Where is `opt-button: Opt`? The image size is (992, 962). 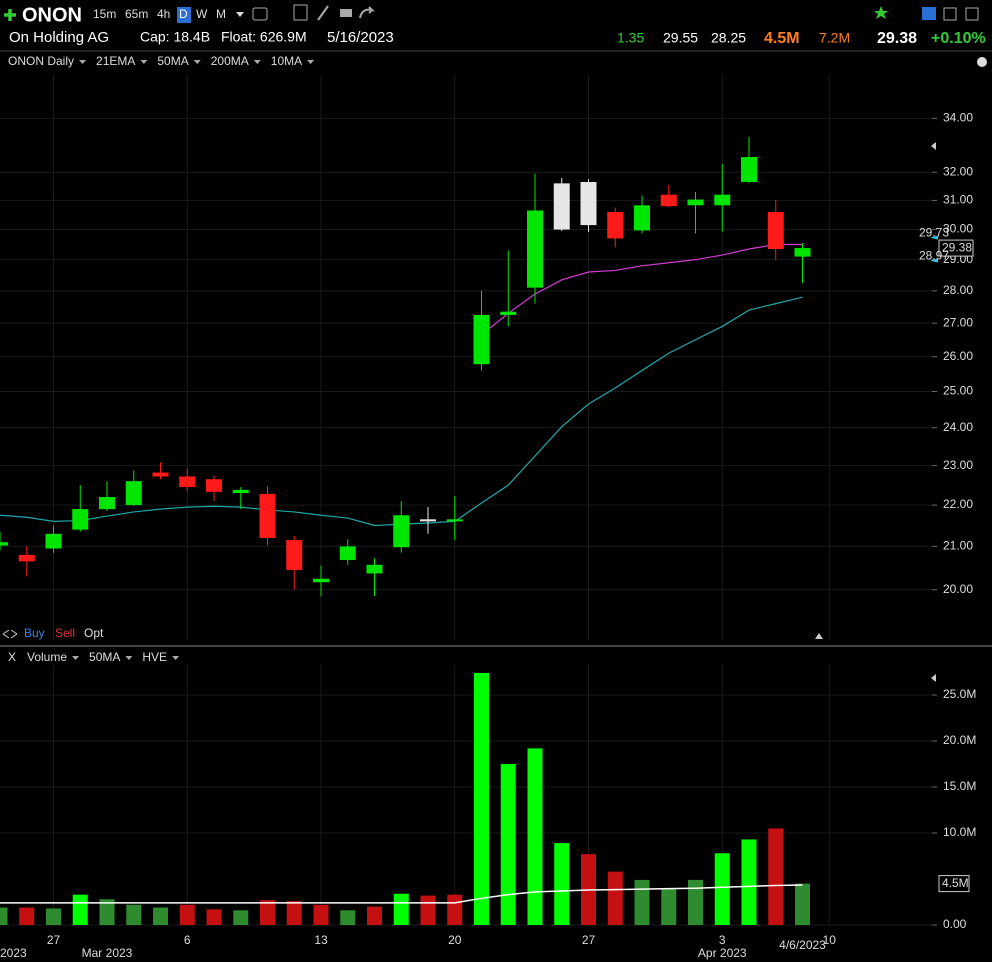 opt-button: Opt is located at coordinates (94, 633).